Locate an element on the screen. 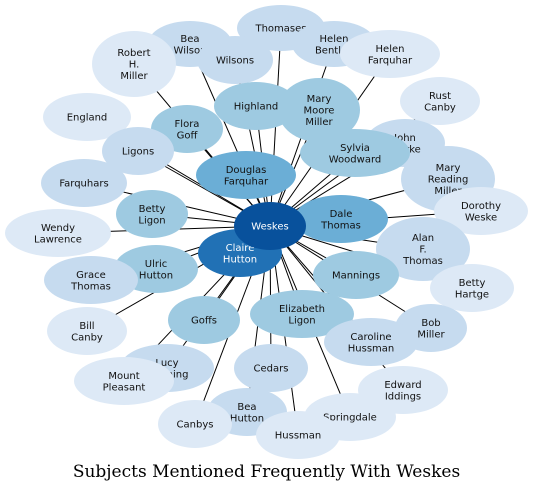 This screenshot has width=533, height=496. node-betty-ligon-shape is located at coordinates (152, 214).